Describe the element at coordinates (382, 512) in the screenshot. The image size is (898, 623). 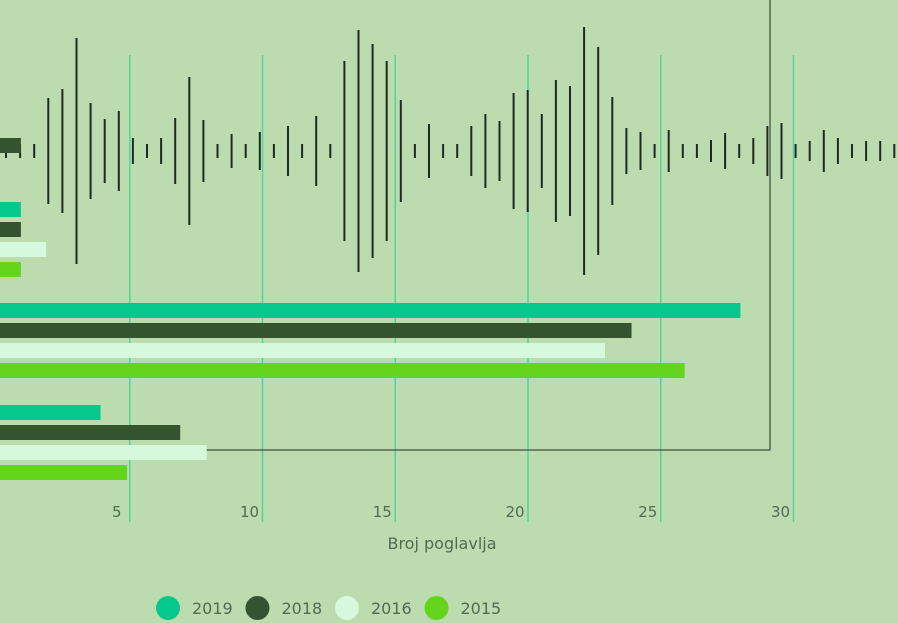
I see `x-tick-label: 15` at that location.